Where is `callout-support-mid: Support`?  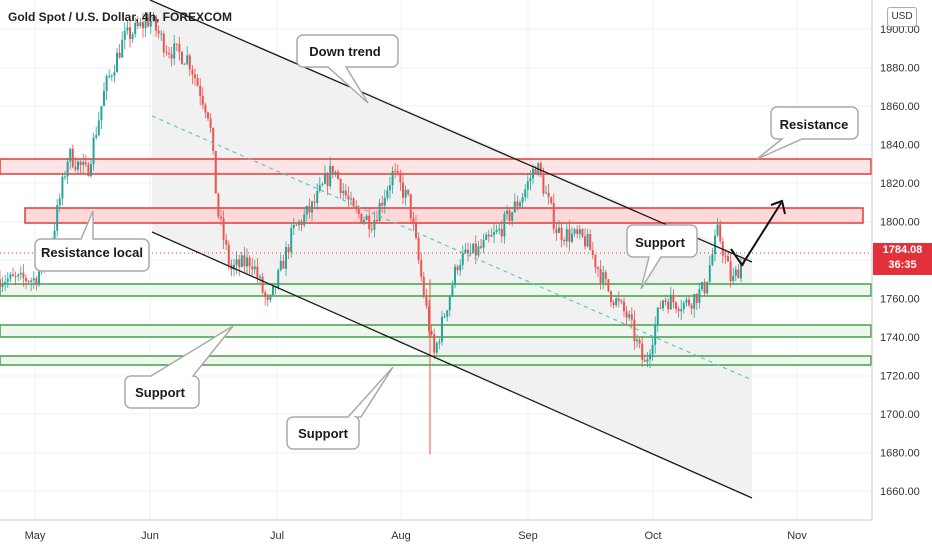
callout-support-mid: Support is located at coordinates (340, 408).